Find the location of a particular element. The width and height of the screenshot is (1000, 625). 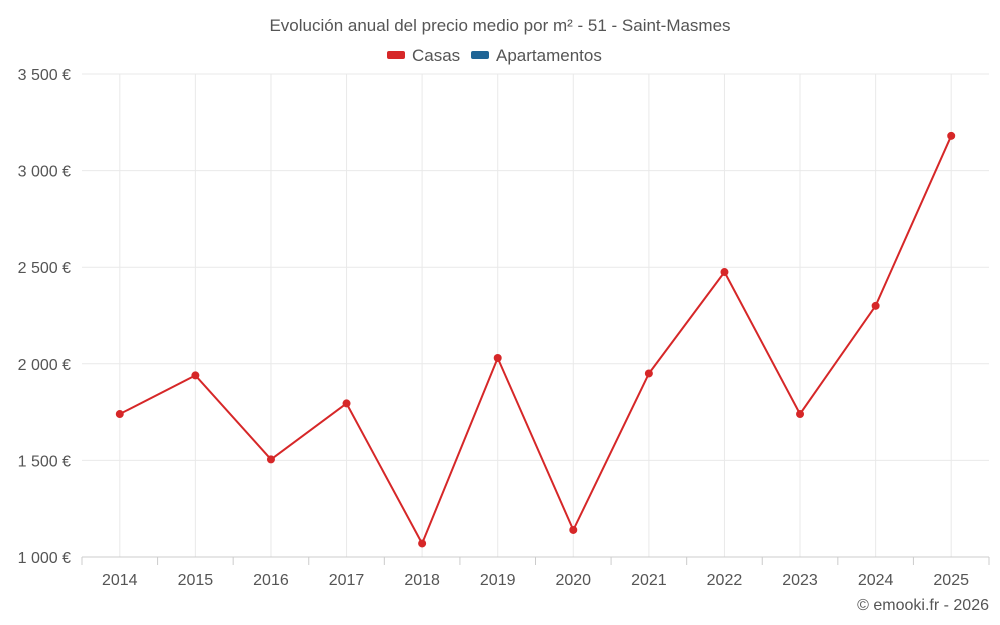

x-tick-label: 2017 is located at coordinates (347, 580).